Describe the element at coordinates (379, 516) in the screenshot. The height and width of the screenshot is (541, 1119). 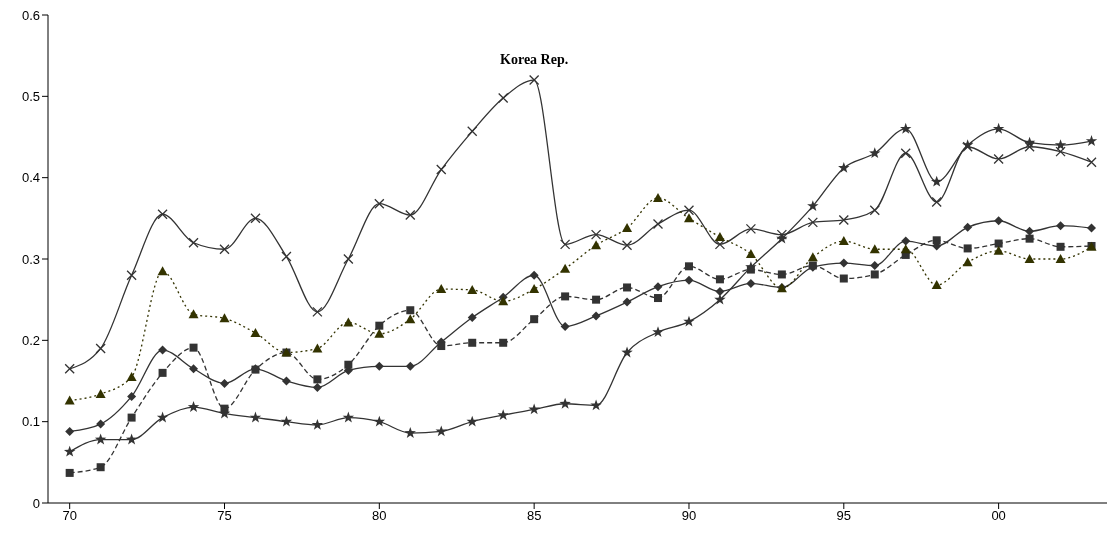
I see `x-tick-label: 80` at that location.